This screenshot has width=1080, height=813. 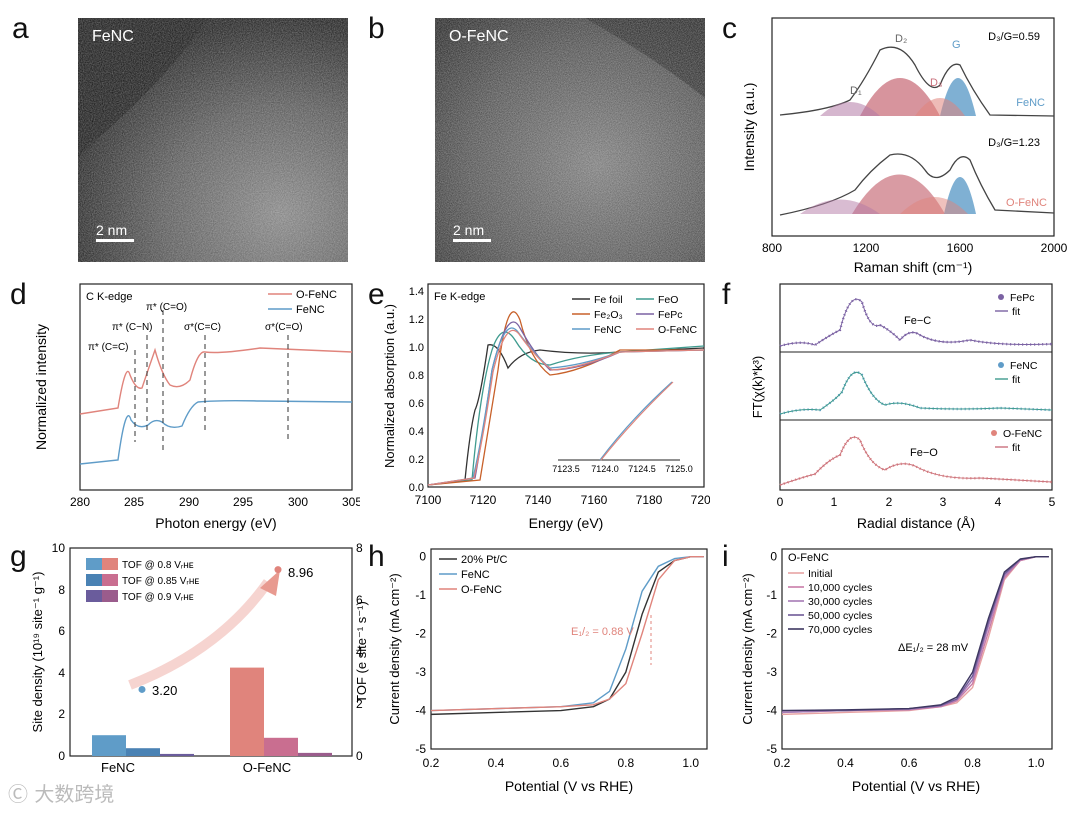 I want to click on annotation: E₁/₂ = 0.88 V, so click(x=602, y=632).